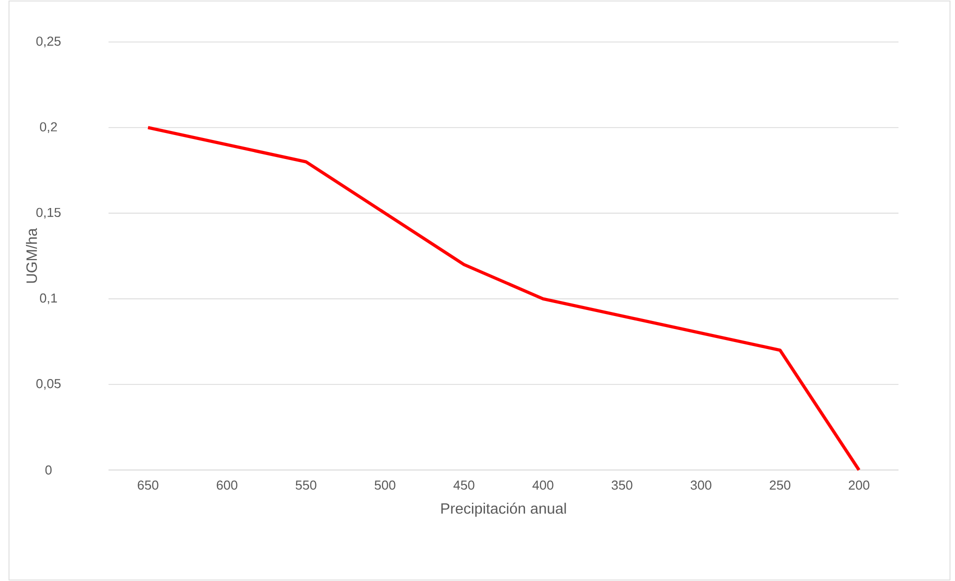  What do you see at coordinates (463, 485) in the screenshot?
I see `x-tick-label: 450` at bounding box center [463, 485].